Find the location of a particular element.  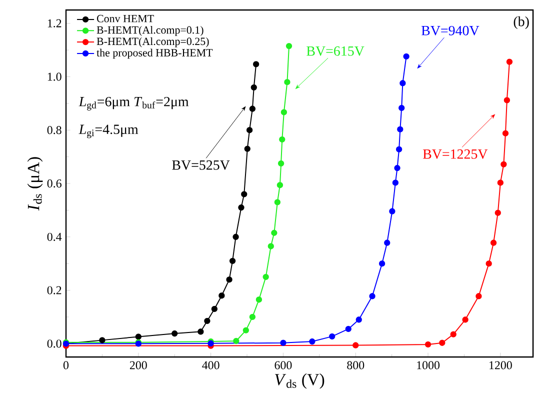

annotation: BV=940V is located at coordinates (450, 31).